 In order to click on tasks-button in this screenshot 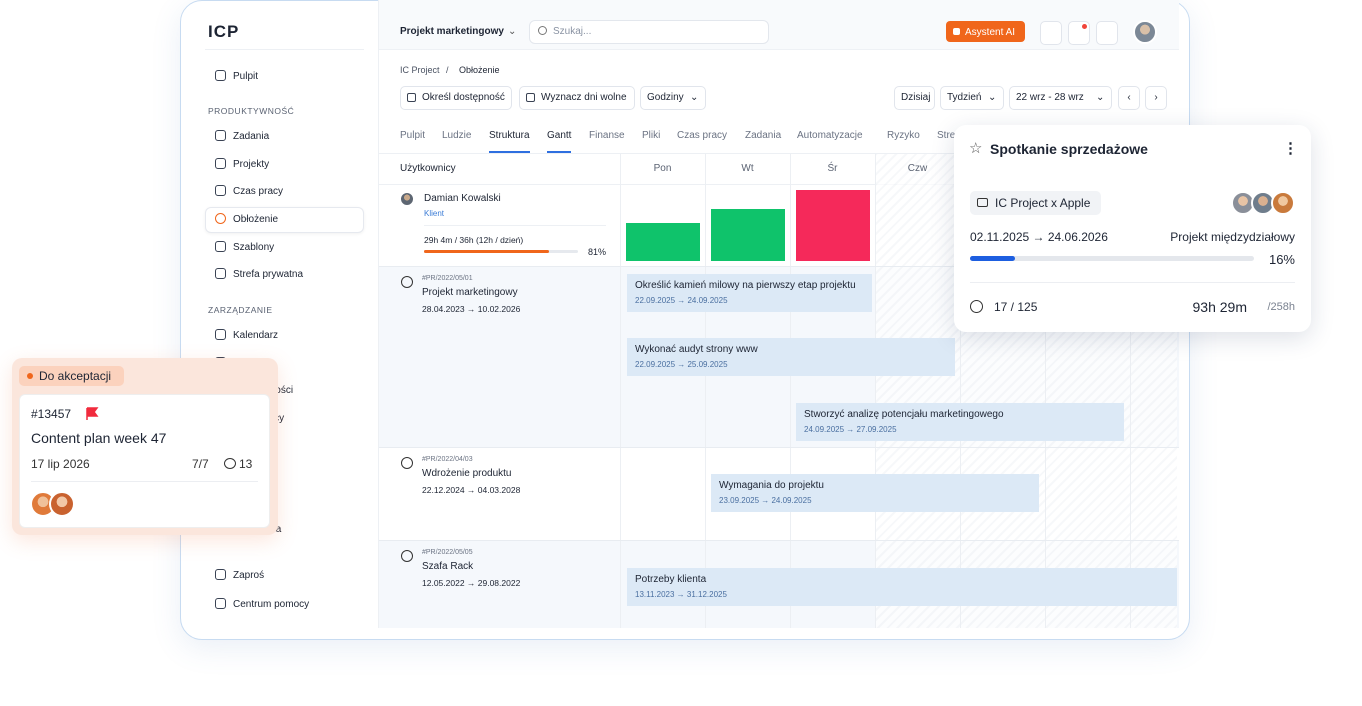, I will do `click(1107, 33)`.